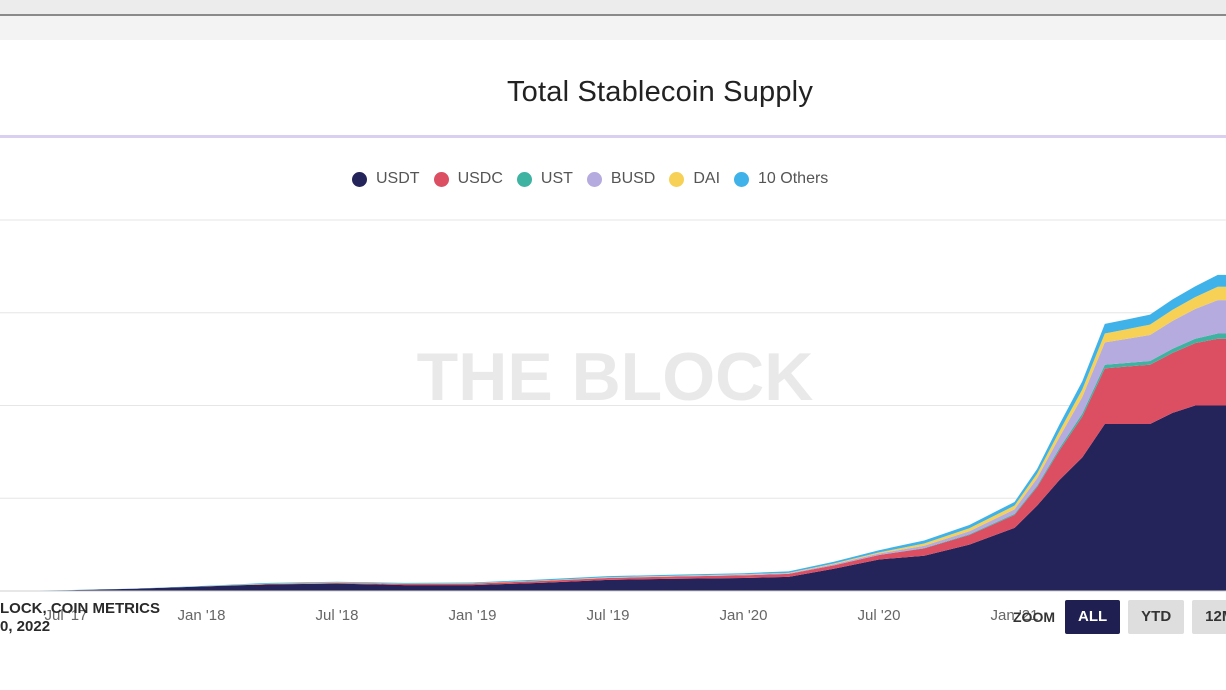 The height and width of the screenshot is (690, 1226). What do you see at coordinates (660, 92) in the screenshot?
I see `chart-title: Total Stablecoin Supply` at bounding box center [660, 92].